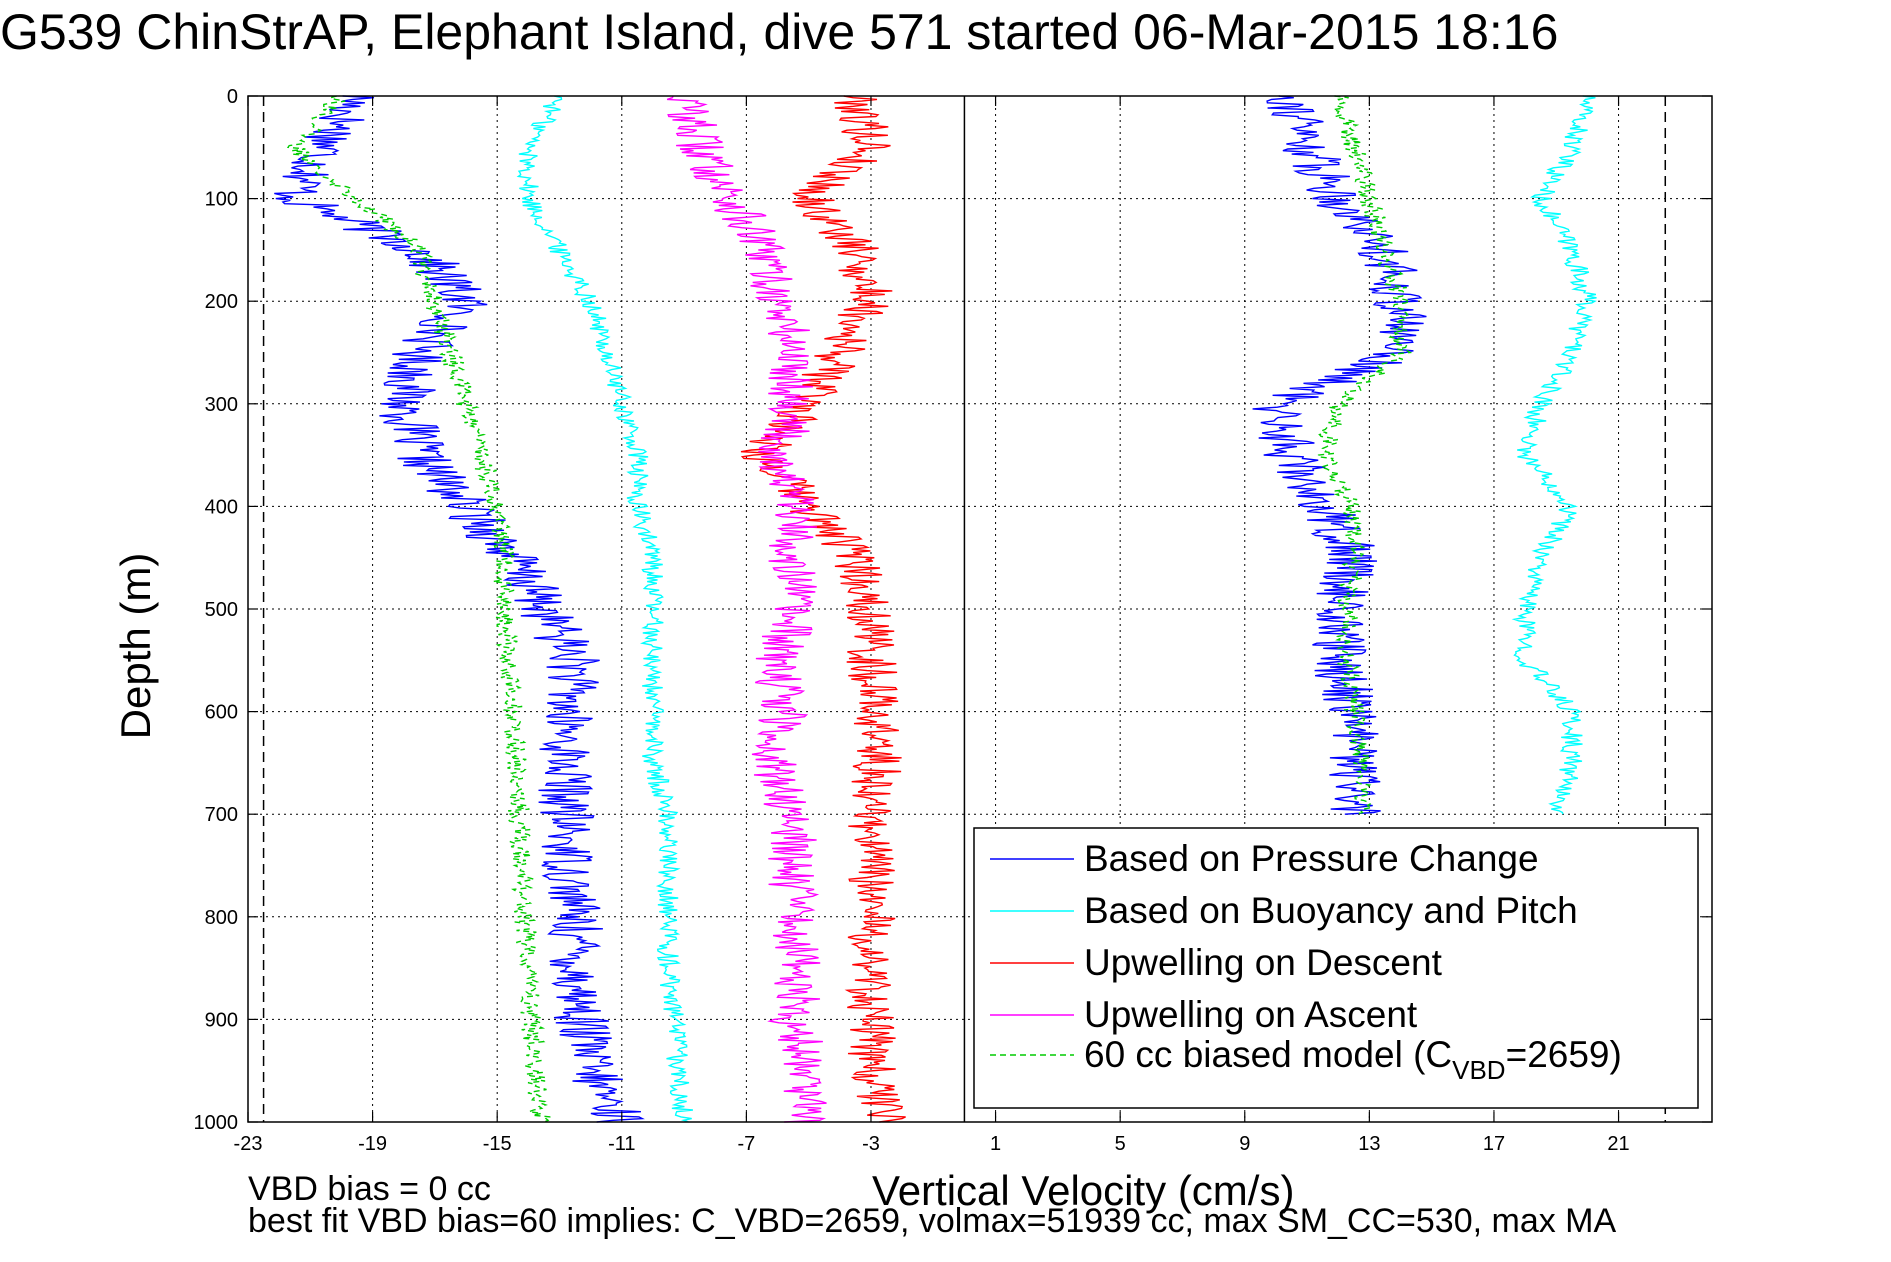  Describe the element at coordinates (369, 1189) in the screenshot. I see `vbd-bias-note: VBD bias = 0 cc` at that location.